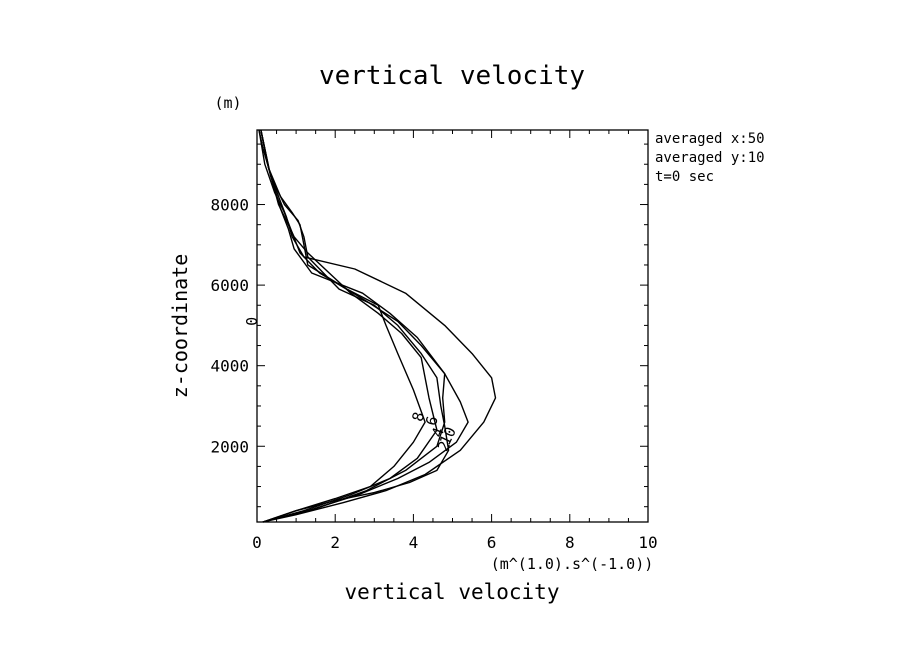 The width and height of the screenshot is (904, 654). What do you see at coordinates (335, 542) in the screenshot?
I see `x-tick-label: 2` at bounding box center [335, 542].